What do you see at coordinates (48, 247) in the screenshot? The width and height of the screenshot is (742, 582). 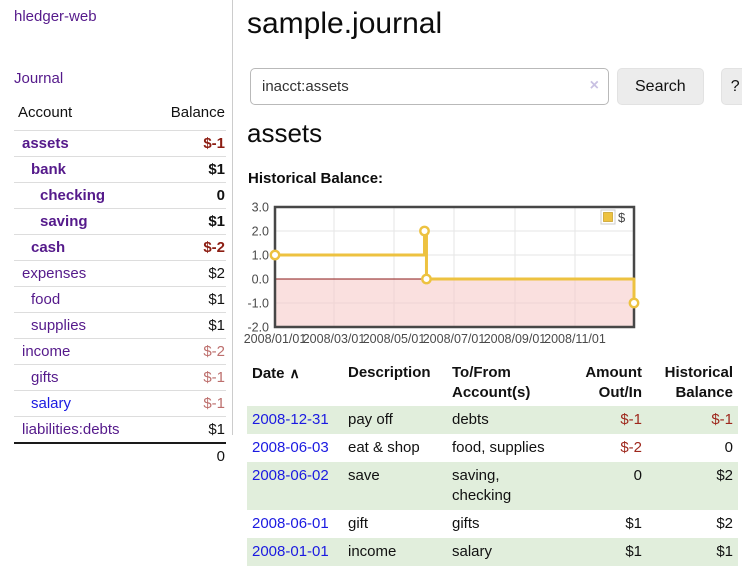 I see `account-link: cash` at bounding box center [48, 247].